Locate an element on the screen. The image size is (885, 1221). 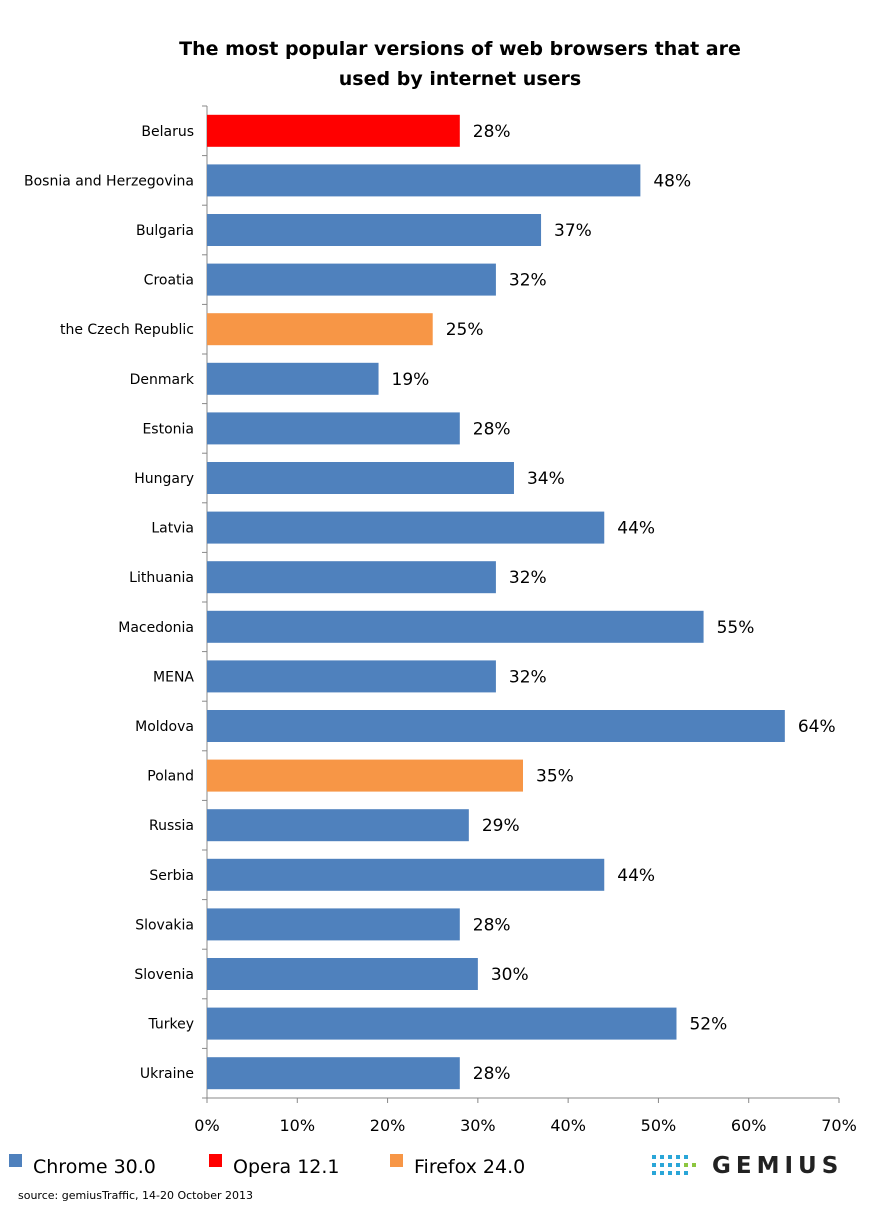
category-label: Slovenia is located at coordinates (164, 975).